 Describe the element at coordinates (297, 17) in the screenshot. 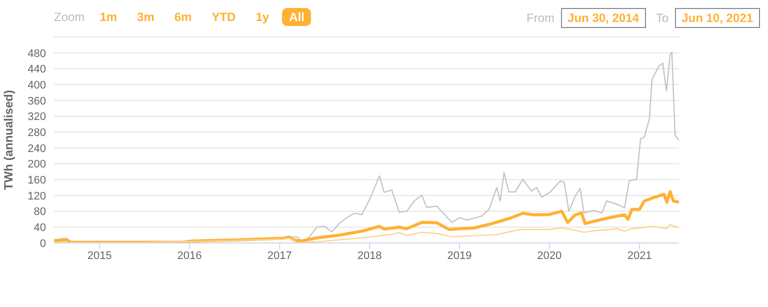

I see `text: All` at that location.